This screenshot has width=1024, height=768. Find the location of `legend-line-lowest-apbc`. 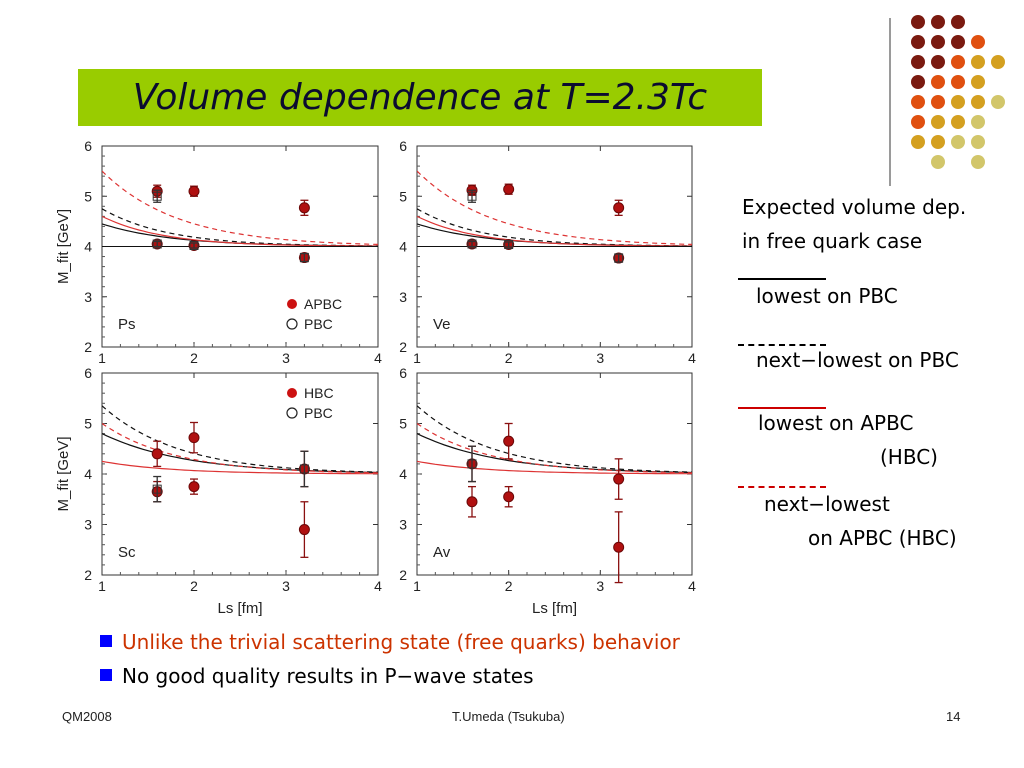

legend-line-lowest-apbc is located at coordinates (782, 408).